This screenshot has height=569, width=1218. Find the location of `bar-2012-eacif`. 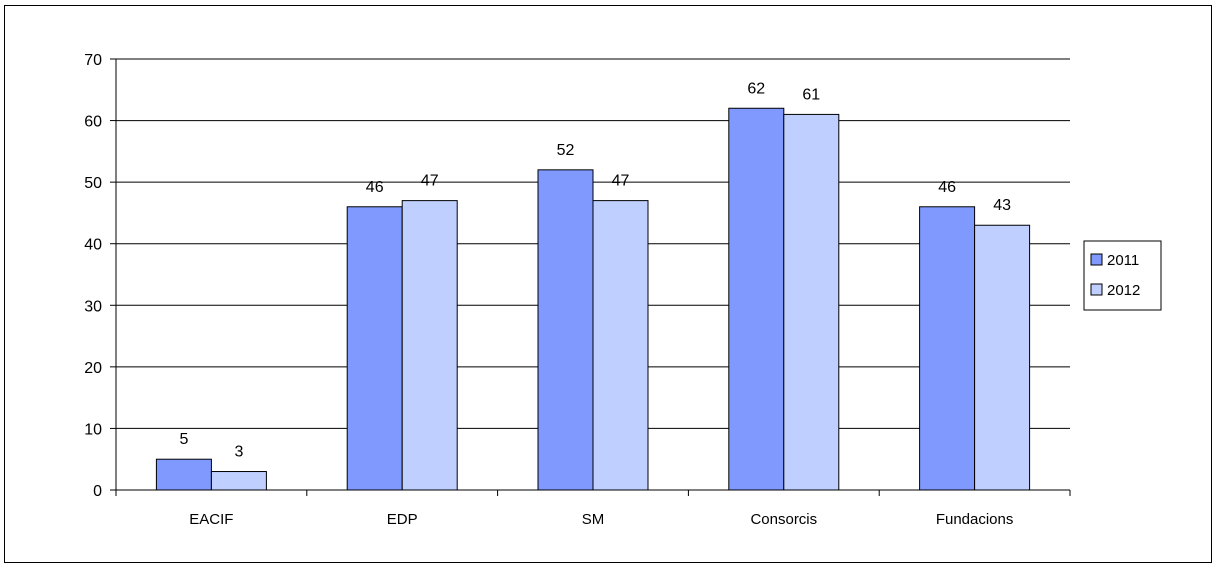

bar-2012-eacif is located at coordinates (238, 481).